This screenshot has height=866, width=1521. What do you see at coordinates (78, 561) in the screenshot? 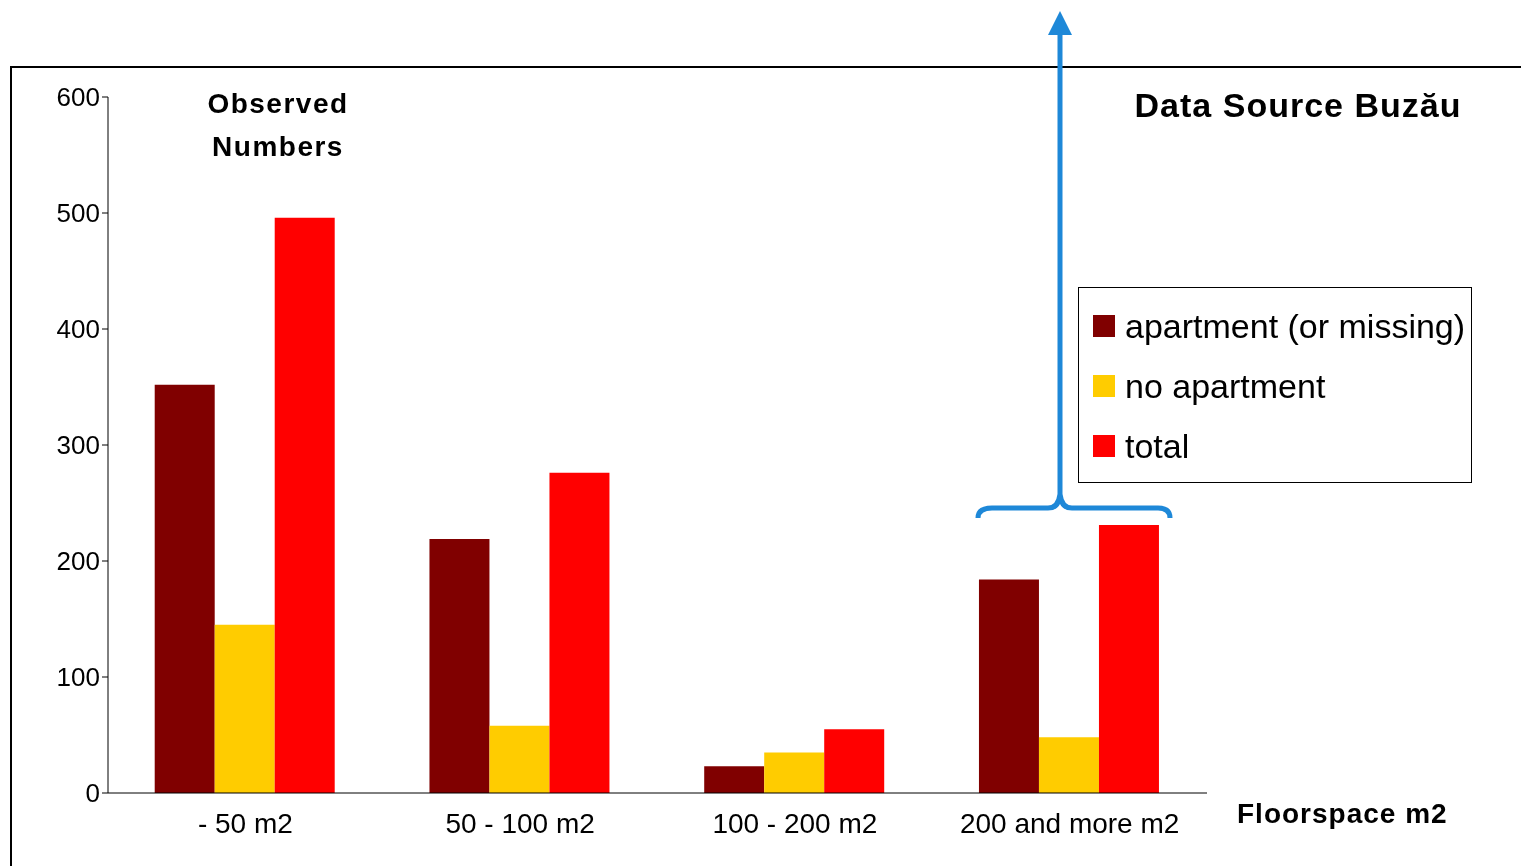
I see `y-tick-label: 200` at bounding box center [78, 561].